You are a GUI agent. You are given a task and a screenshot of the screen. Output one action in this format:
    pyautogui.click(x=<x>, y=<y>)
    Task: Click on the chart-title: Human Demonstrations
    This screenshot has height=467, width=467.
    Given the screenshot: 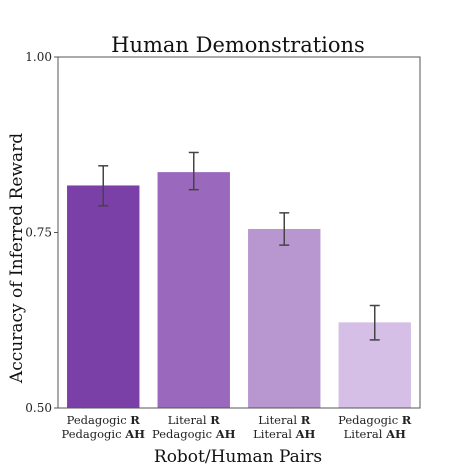 What is the action you would take?
    pyautogui.click(x=238, y=45)
    